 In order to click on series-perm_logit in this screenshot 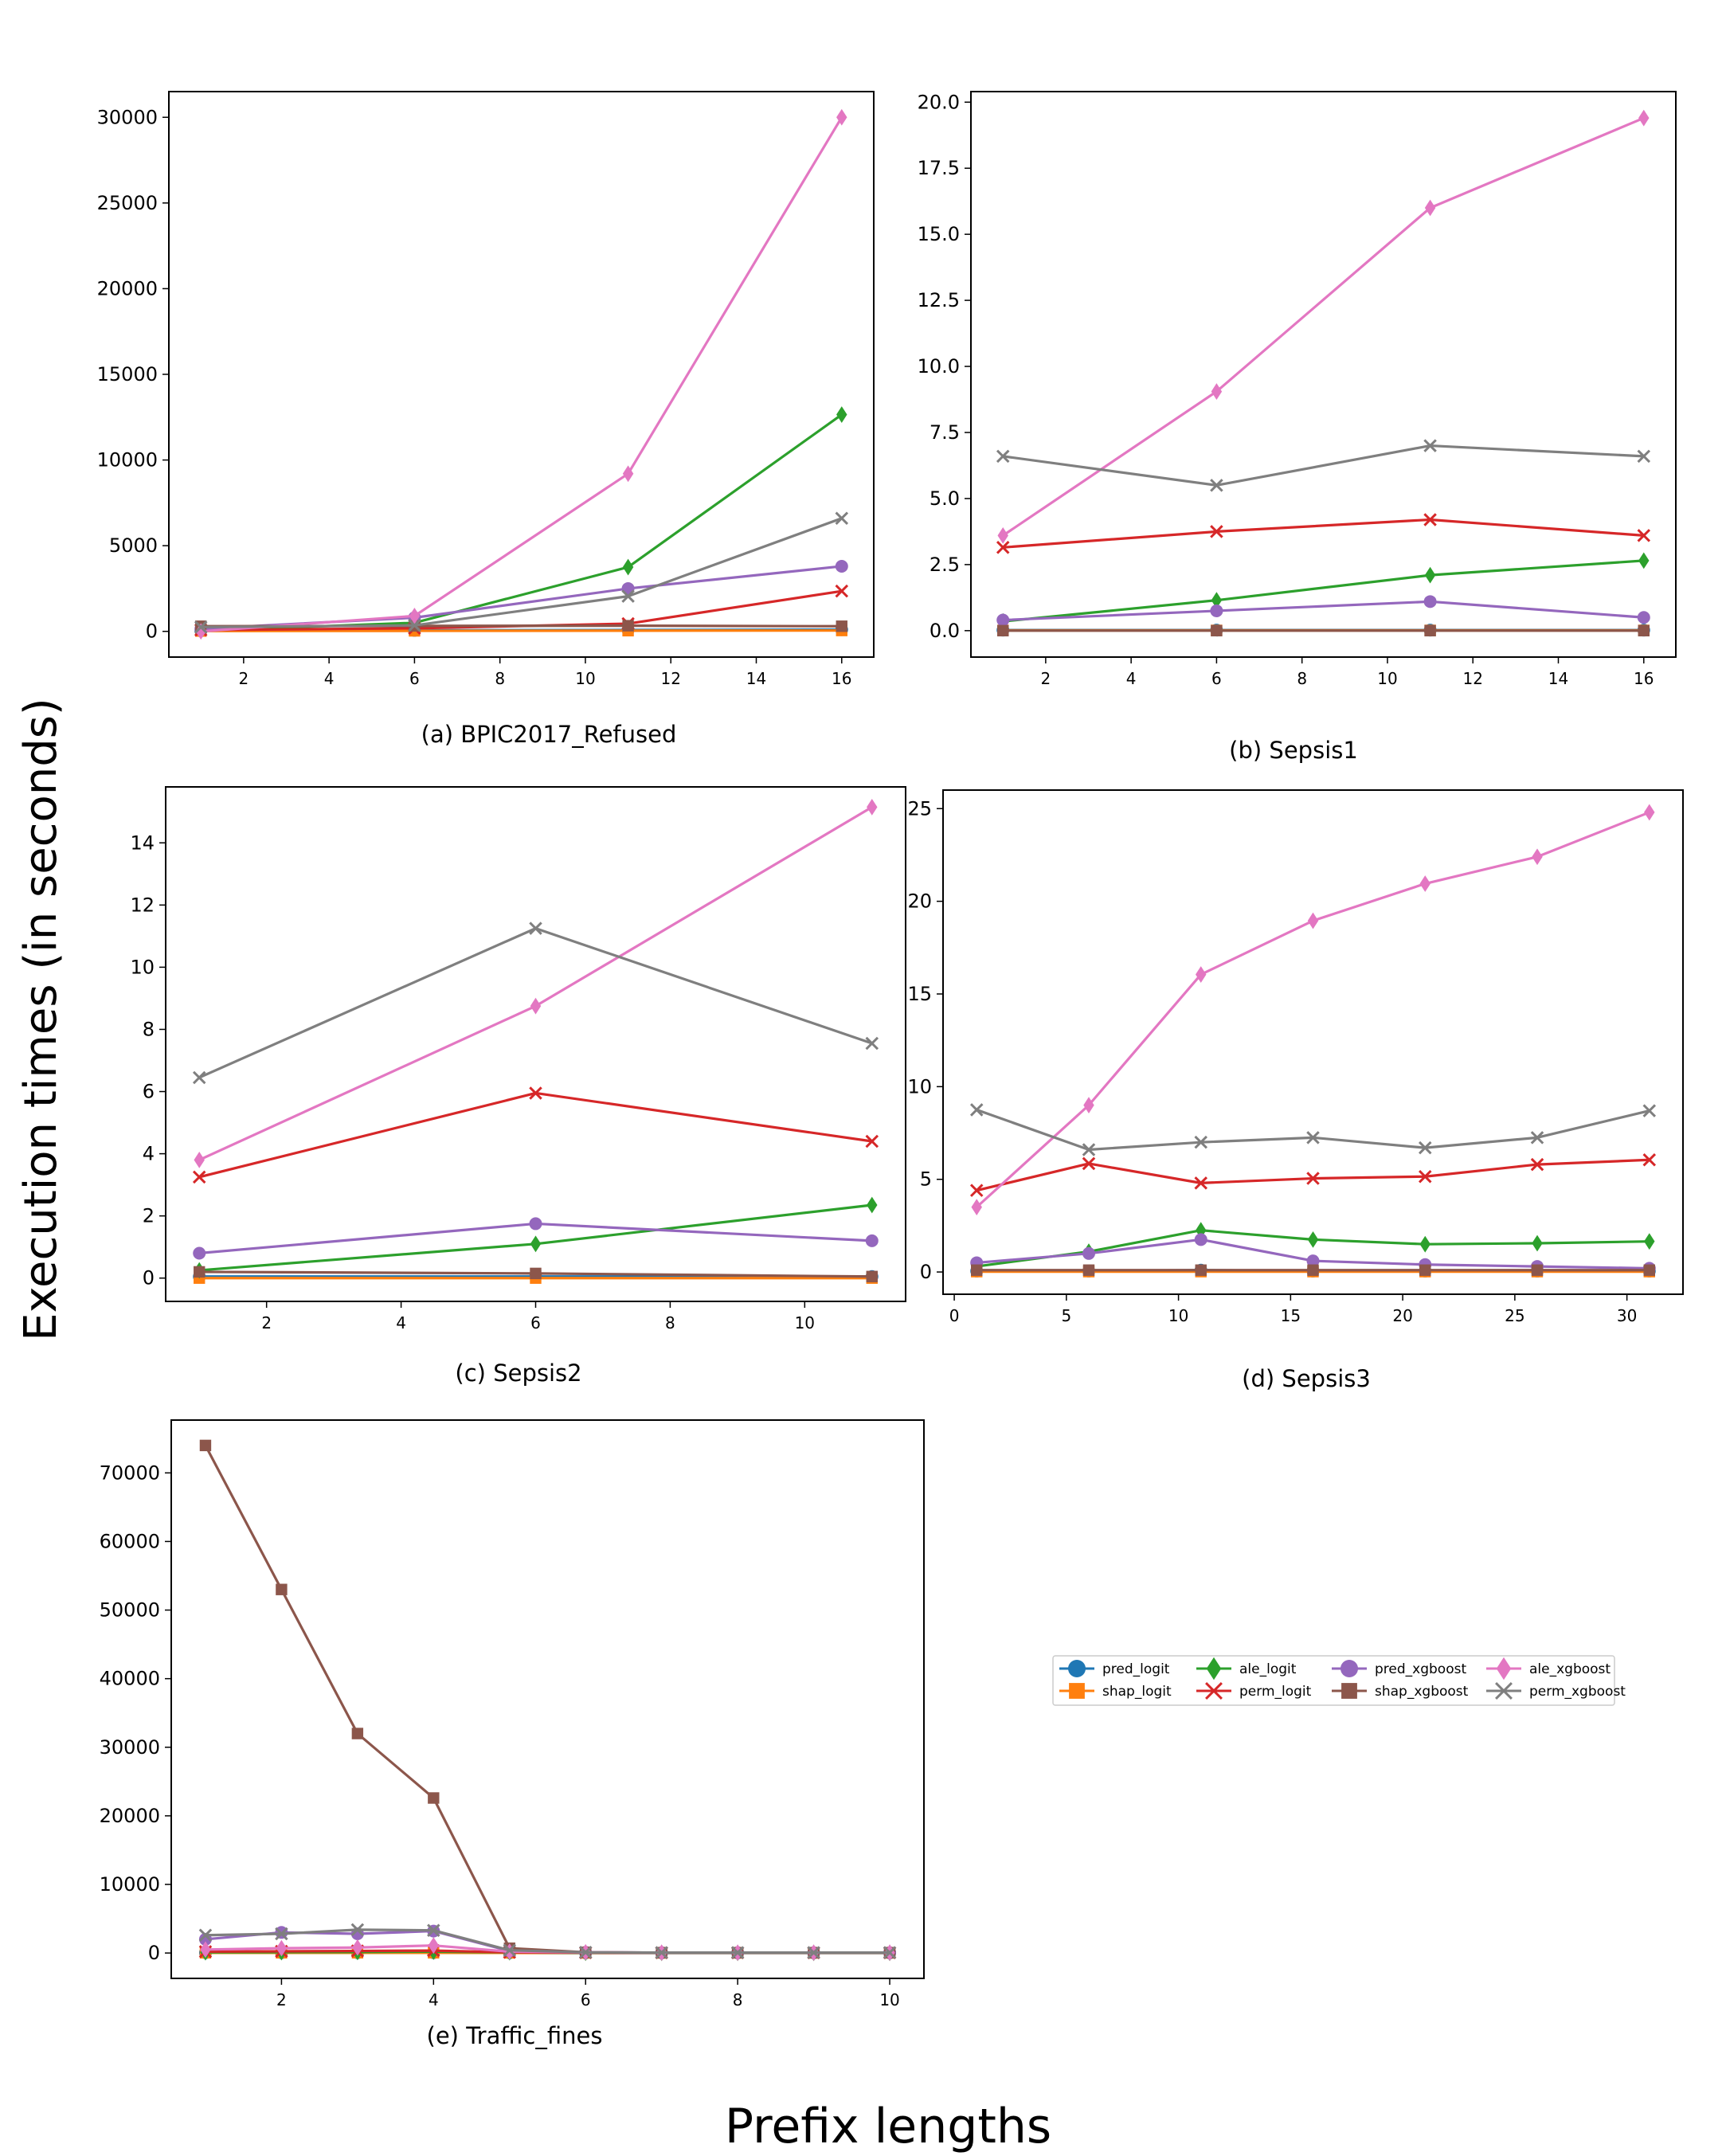, I will do `click(1323, 533)`.